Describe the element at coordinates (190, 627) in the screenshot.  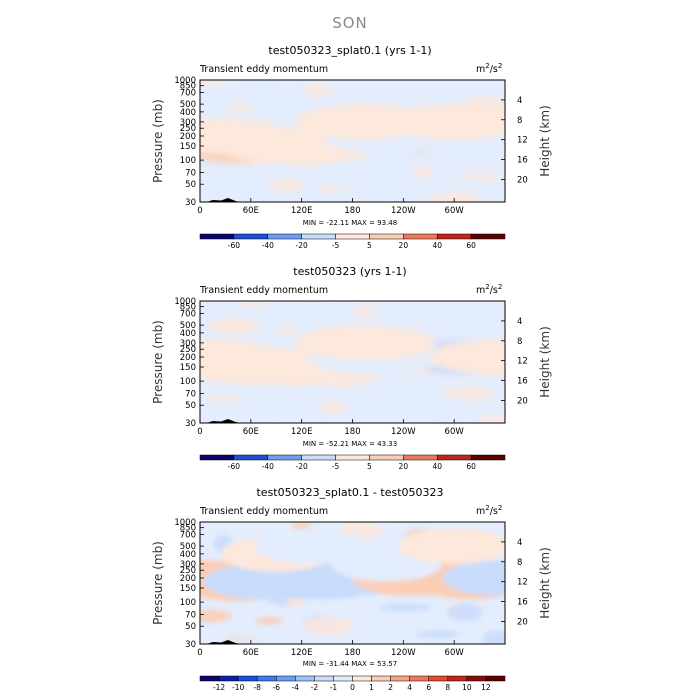
I see `pressure-tick-label: 50` at that location.